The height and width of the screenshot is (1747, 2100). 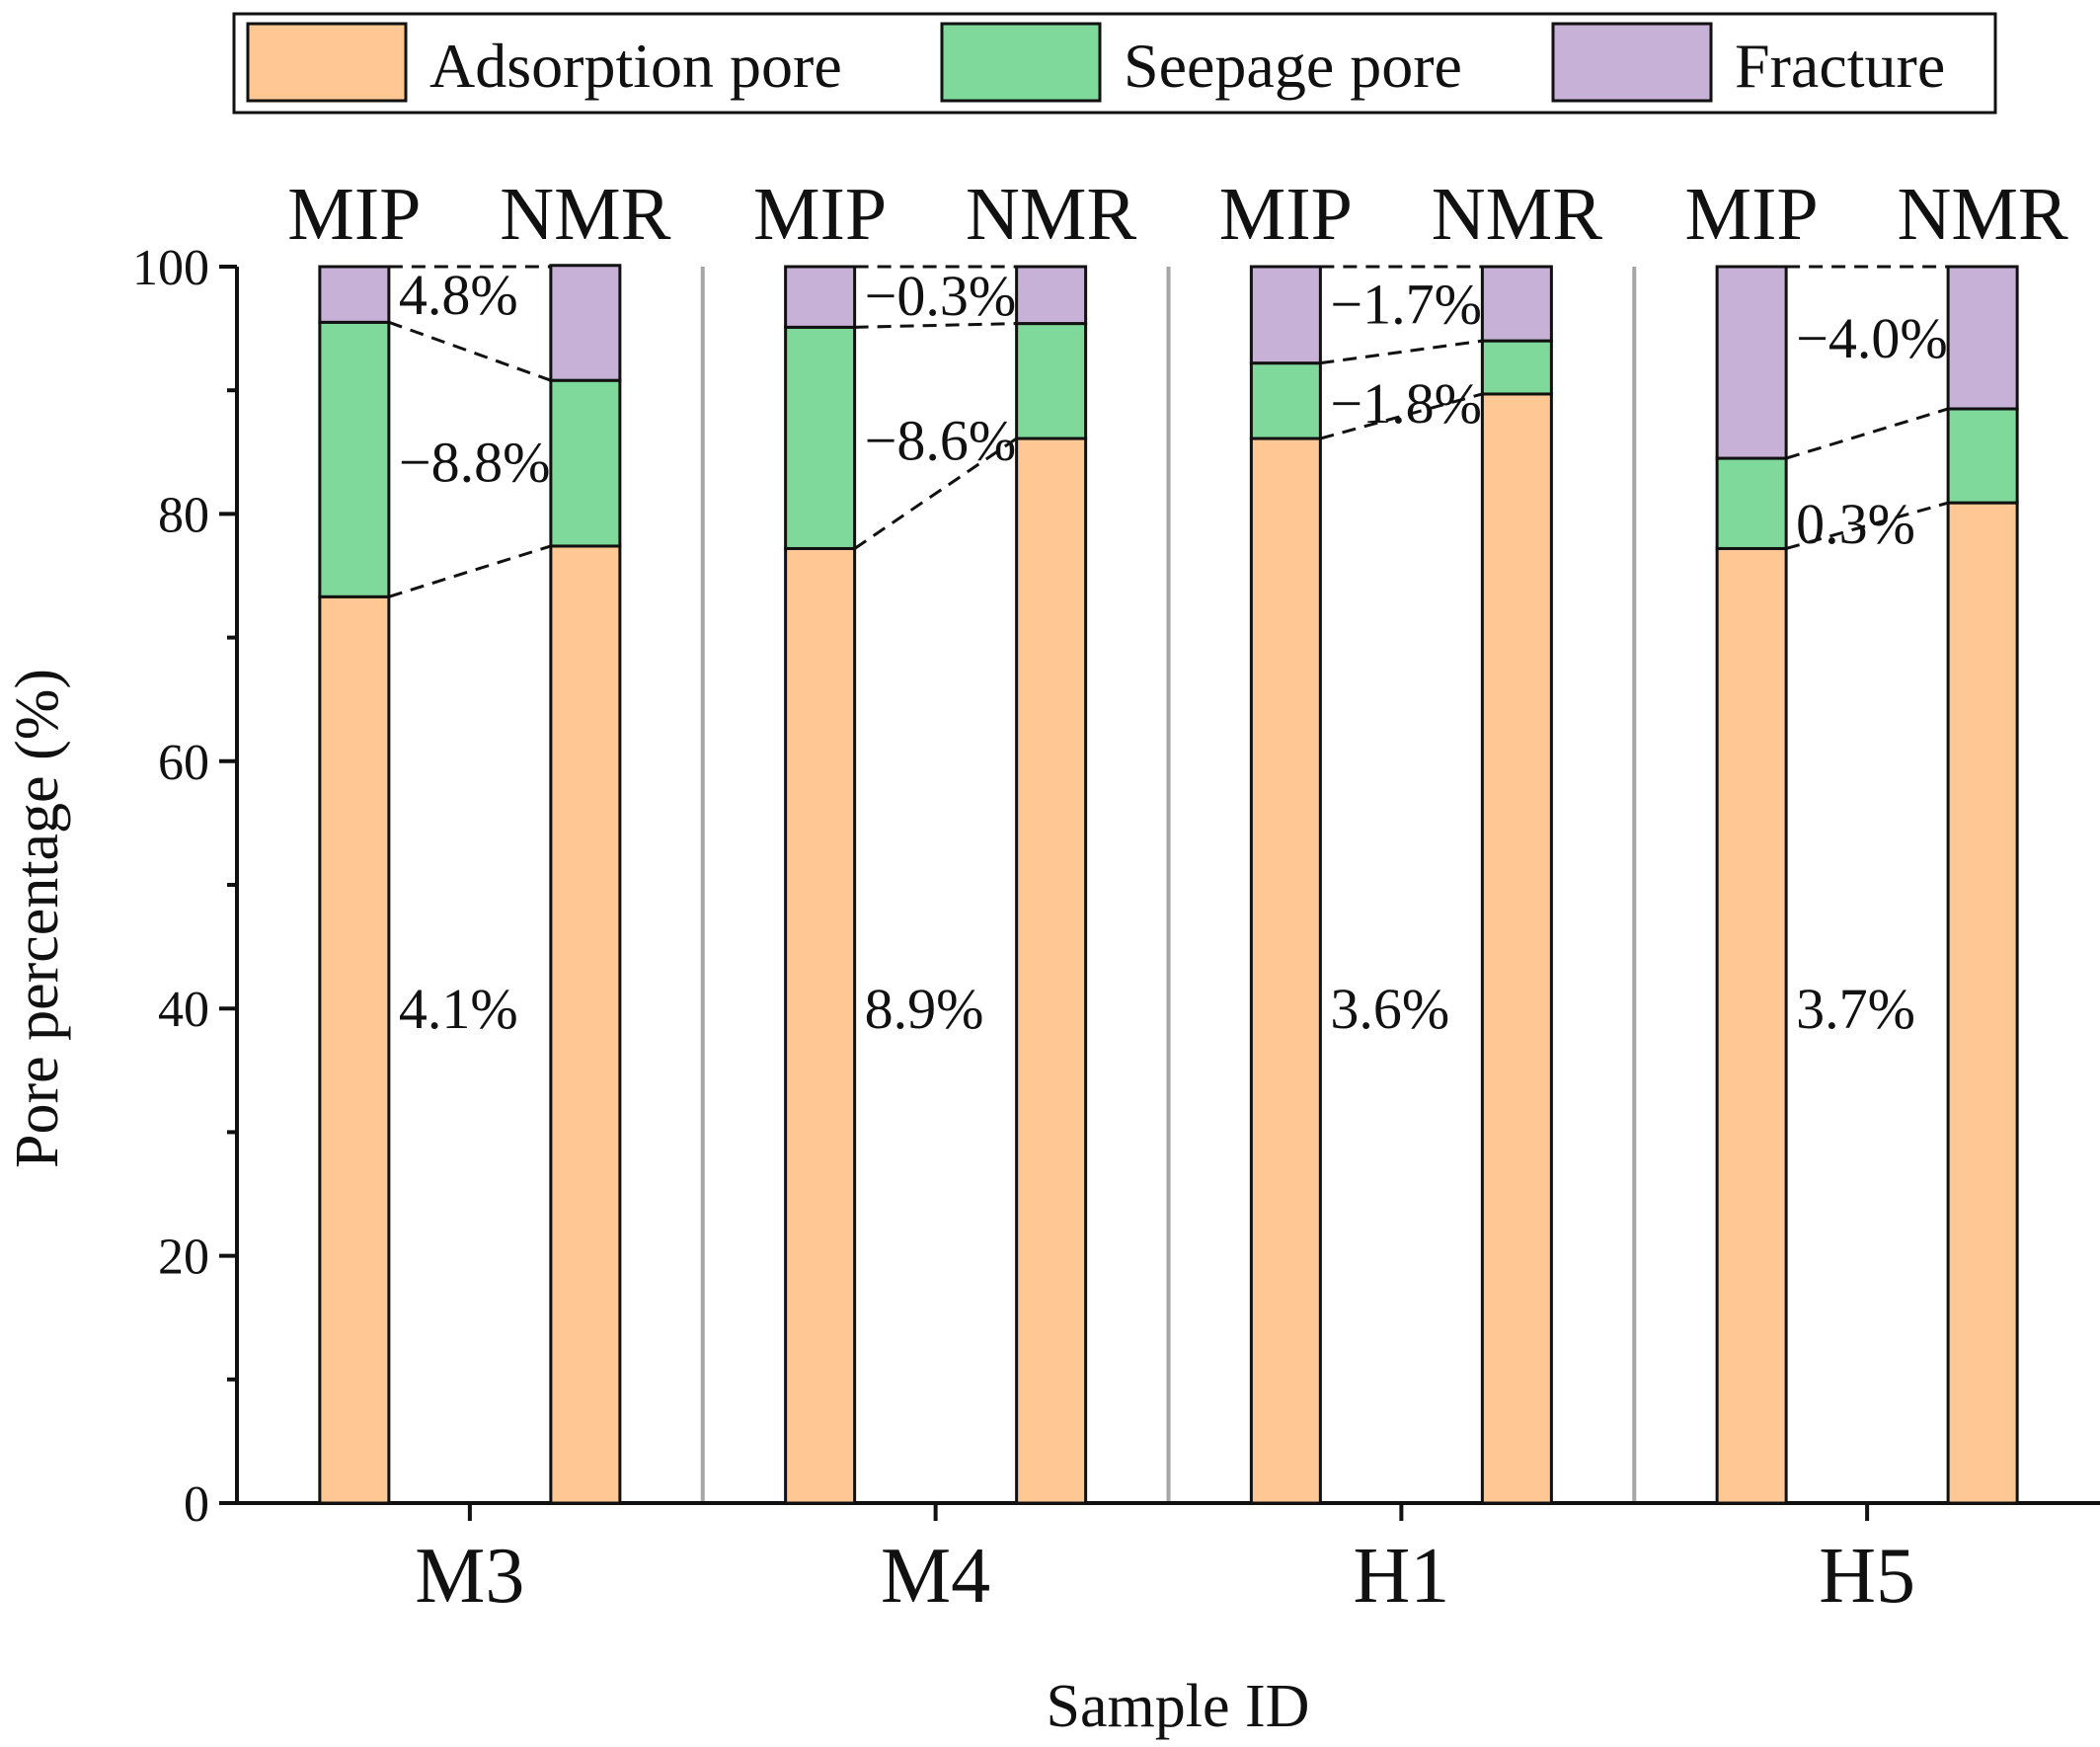 I want to click on annotation-seepage-diff: −1.8%, so click(x=1406, y=404).